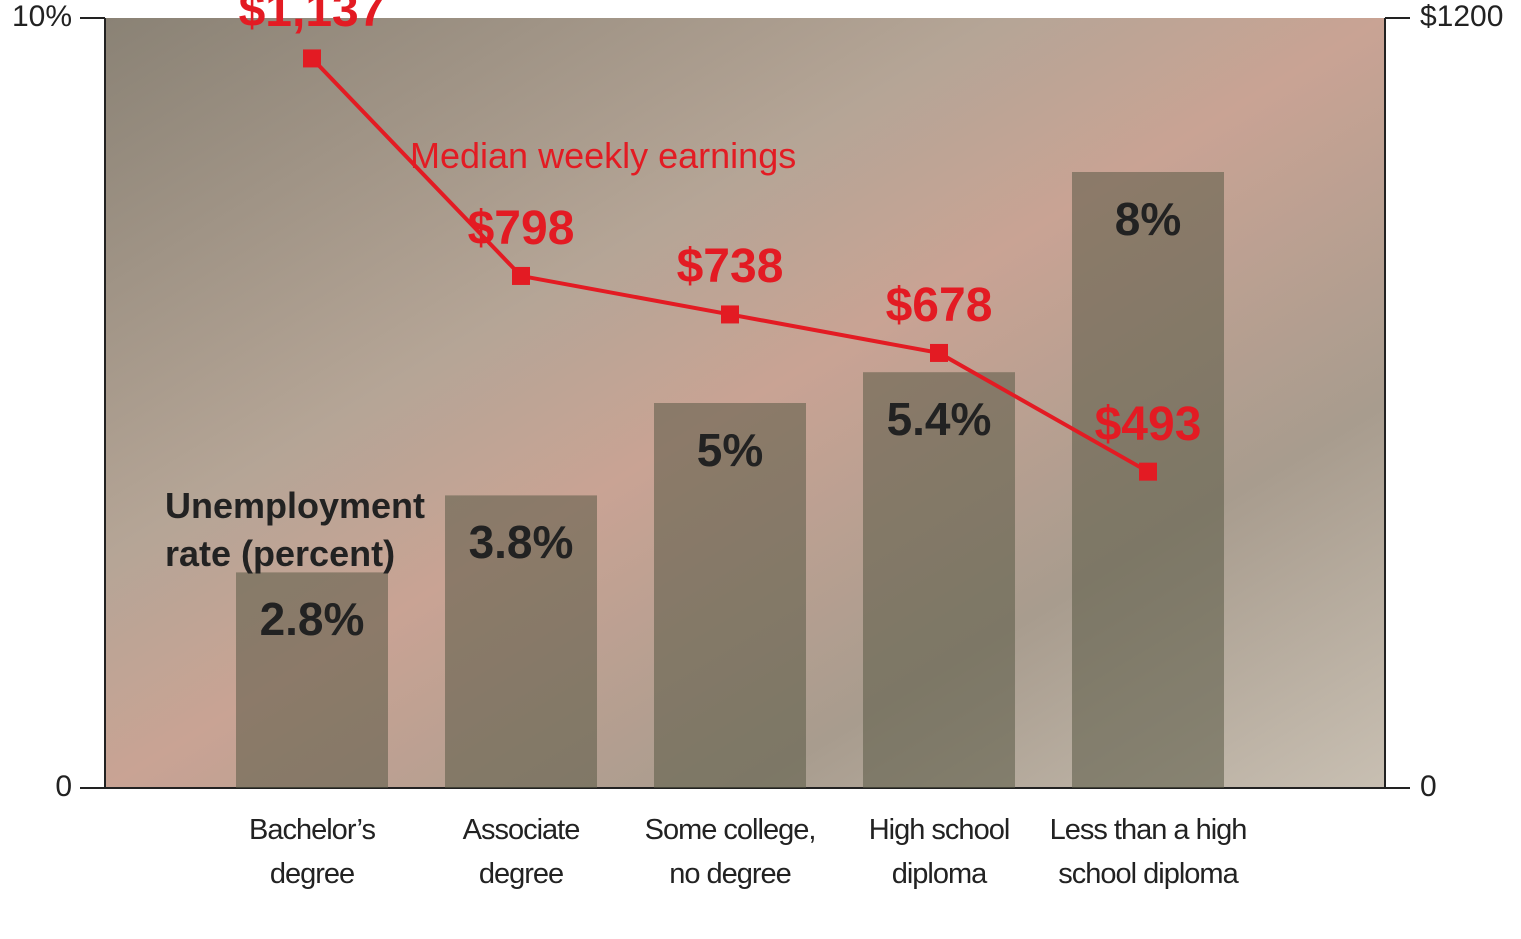  What do you see at coordinates (730, 450) in the screenshot?
I see `bar-value-label: 5%` at bounding box center [730, 450].